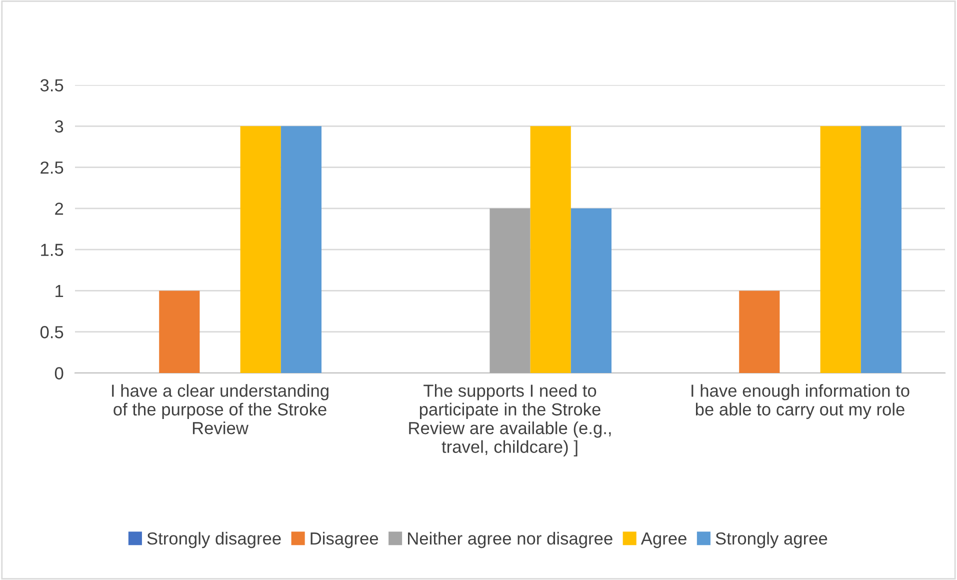 The width and height of the screenshot is (957, 580). Describe the element at coordinates (510, 540) in the screenshot. I see `legend-label: Neither agree nor disagree` at that location.